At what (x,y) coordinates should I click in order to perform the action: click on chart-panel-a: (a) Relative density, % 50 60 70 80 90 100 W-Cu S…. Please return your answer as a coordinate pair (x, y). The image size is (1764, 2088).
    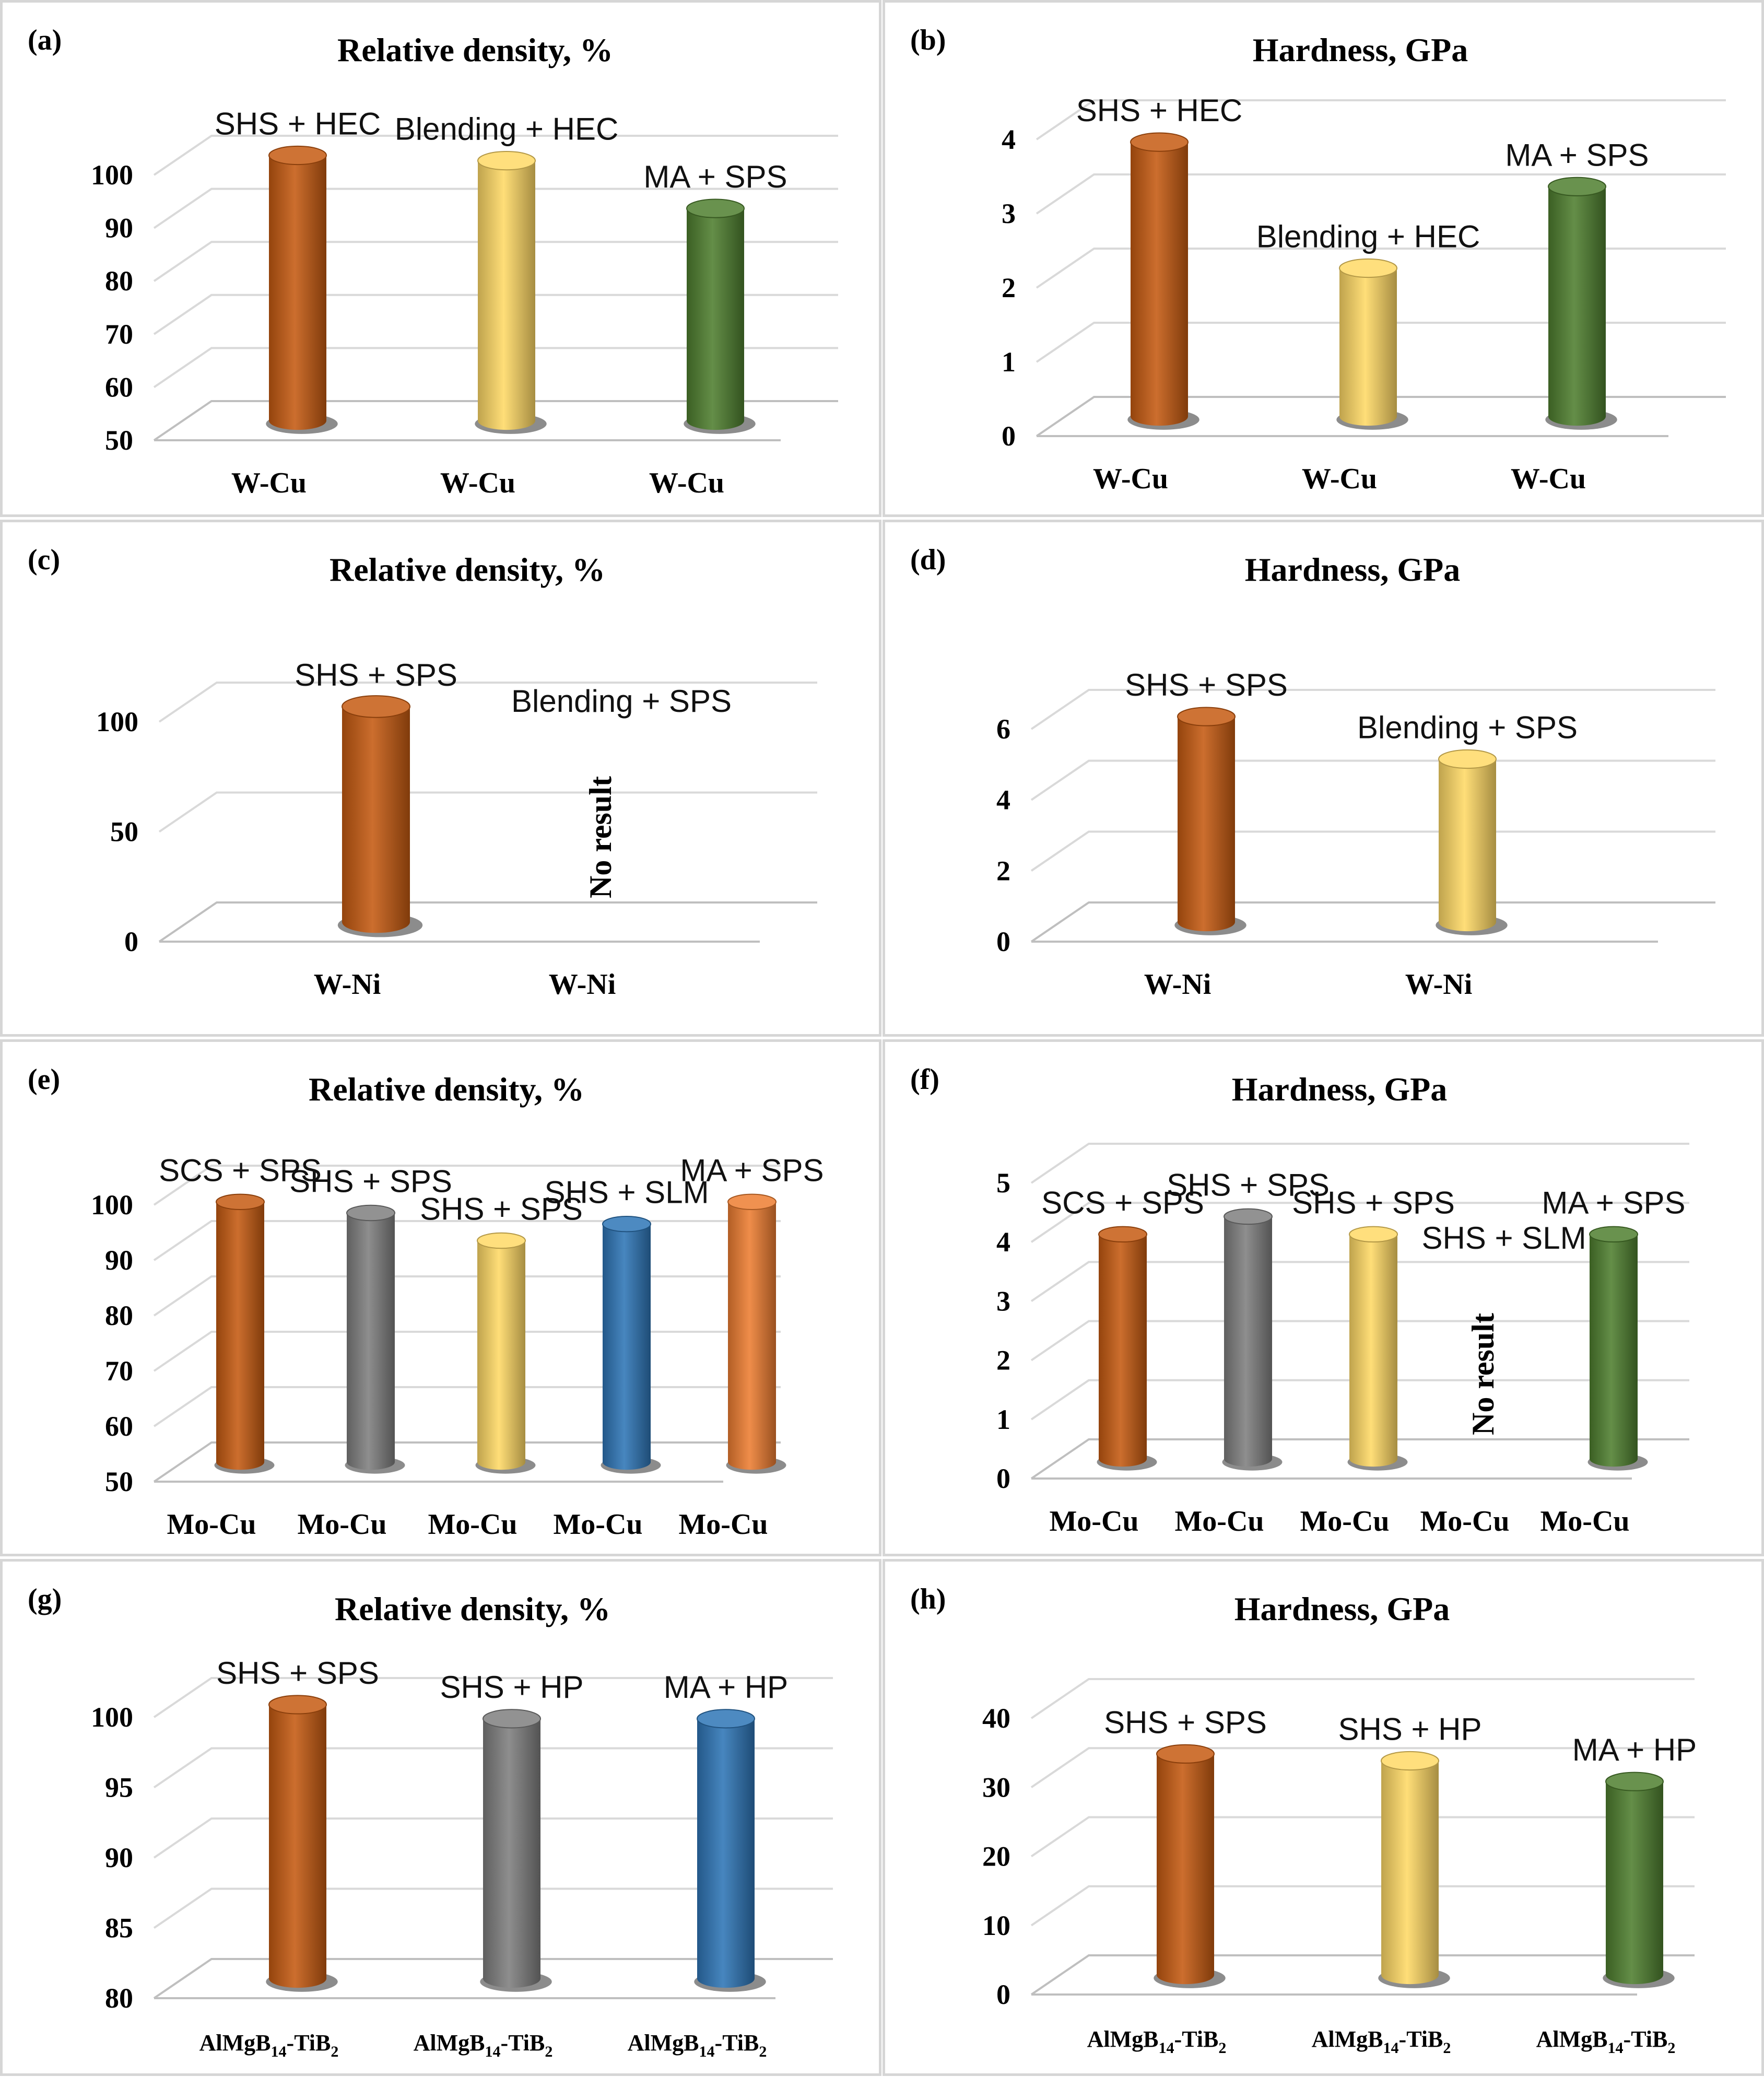
    Looking at the image, I should click on (440, 258).